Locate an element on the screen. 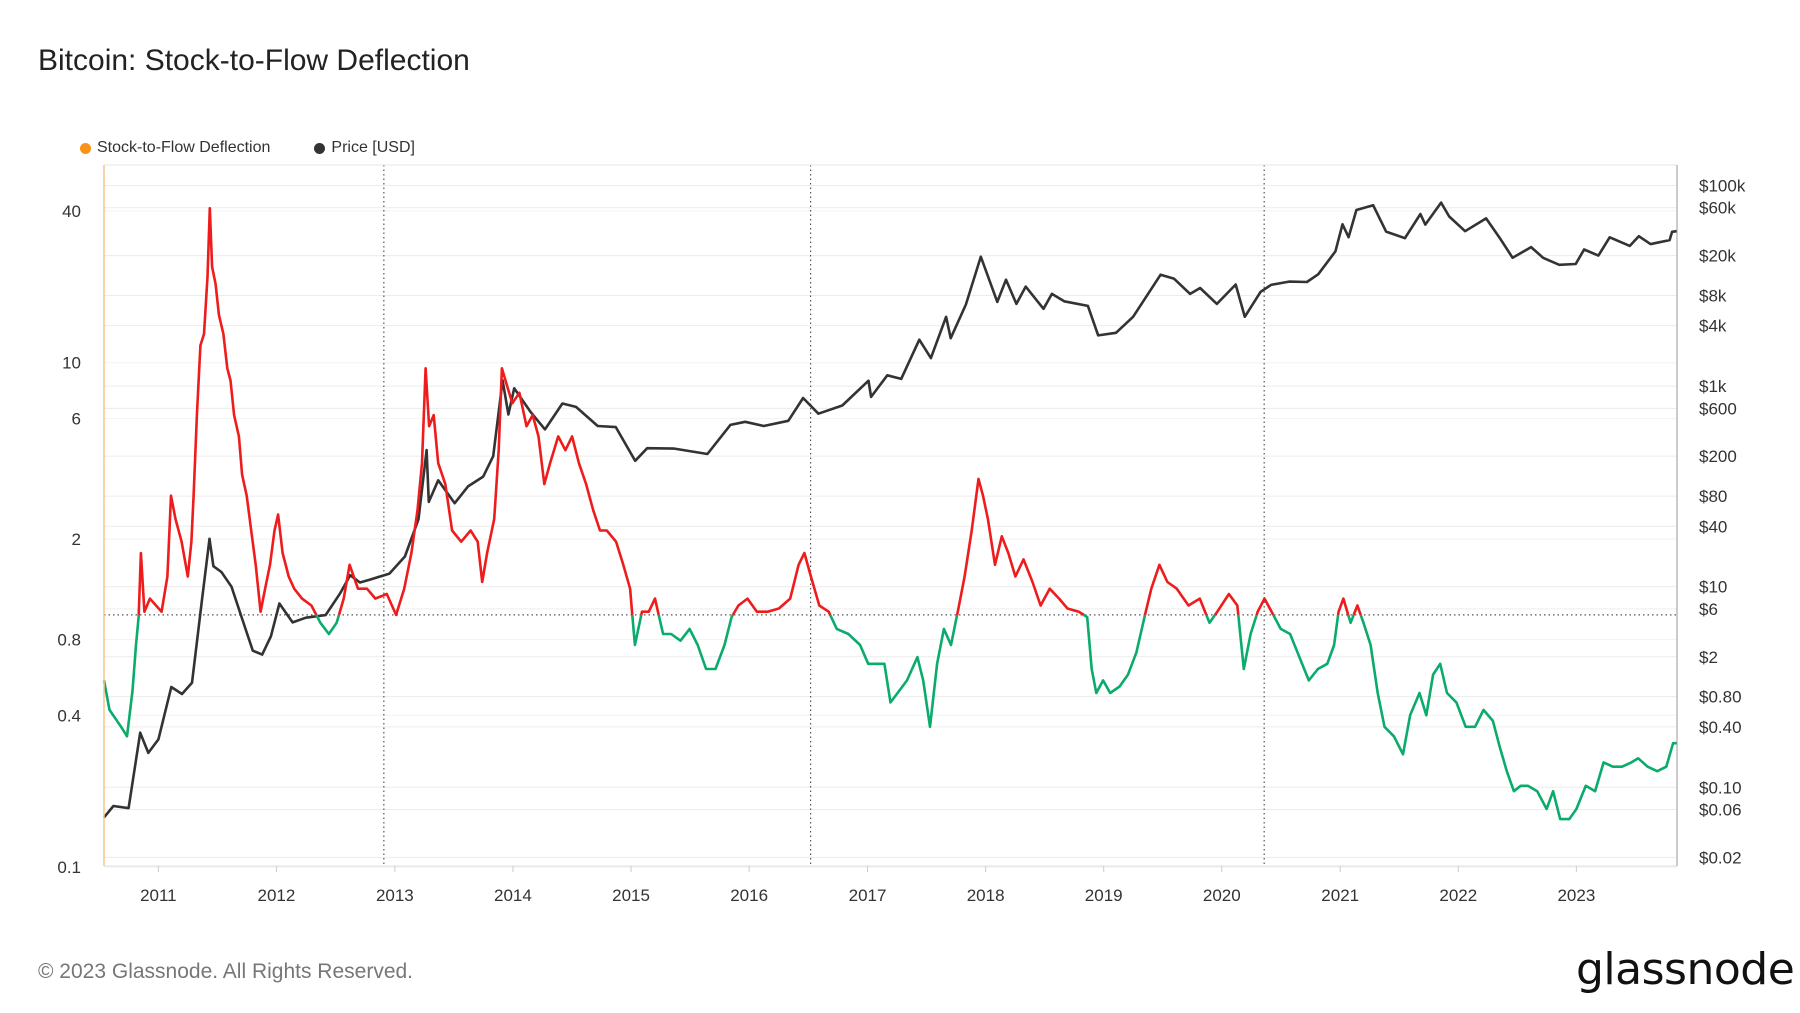 The height and width of the screenshot is (1013, 1800). legend: Stock-to-Flow Deflection Price [USD] is located at coordinates (247, 148).